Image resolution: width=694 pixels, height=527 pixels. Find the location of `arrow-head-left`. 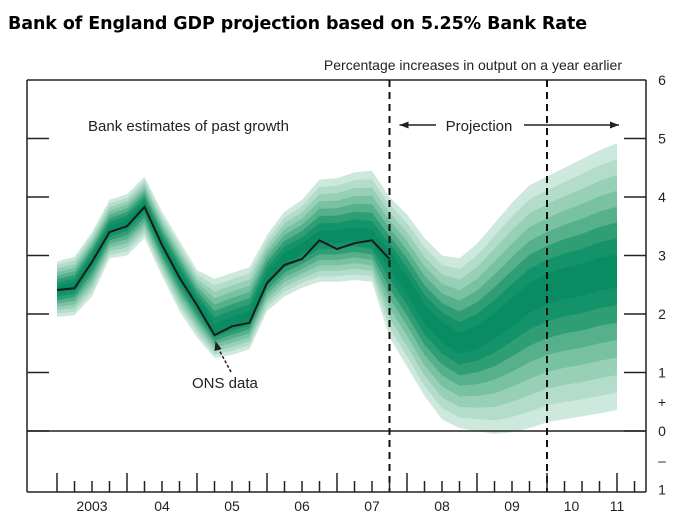

arrow-head-left is located at coordinates (404, 125).